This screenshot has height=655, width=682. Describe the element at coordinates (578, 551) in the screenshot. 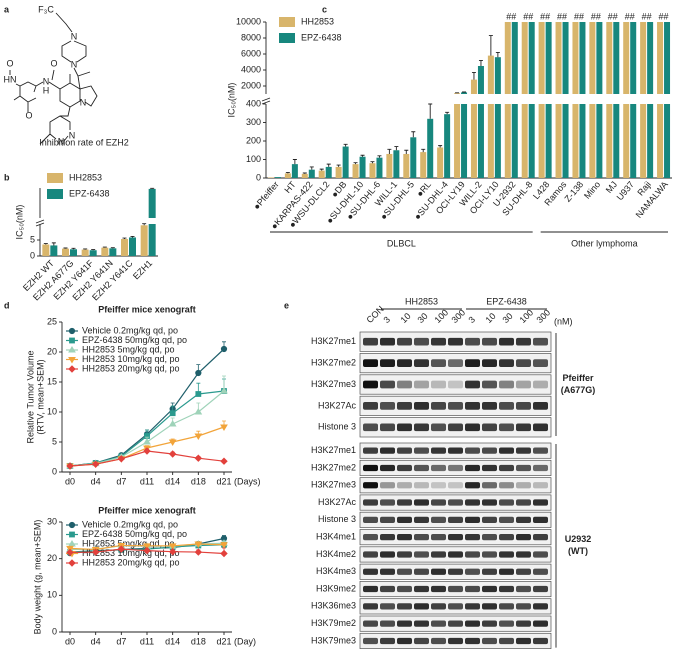

I see `cell-line-mutation: (WT)` at that location.